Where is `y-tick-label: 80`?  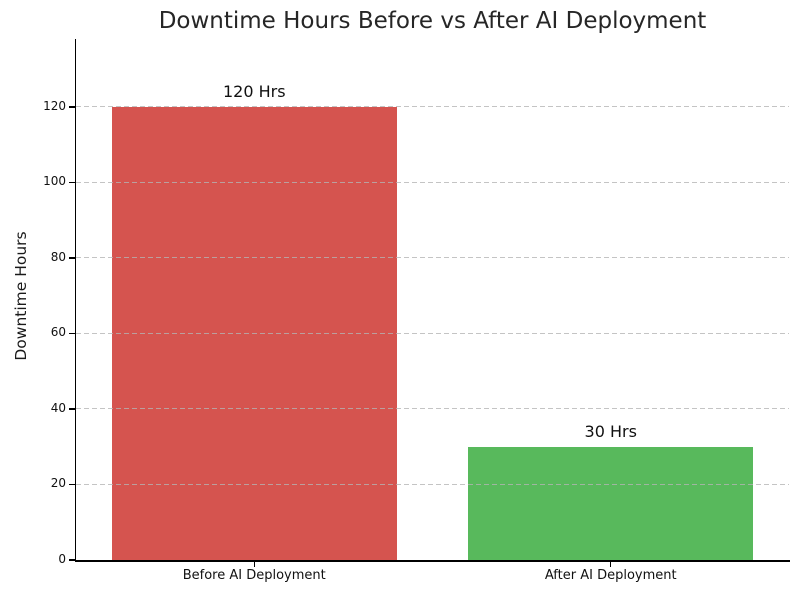
y-tick-label: 80 is located at coordinates (58, 256).